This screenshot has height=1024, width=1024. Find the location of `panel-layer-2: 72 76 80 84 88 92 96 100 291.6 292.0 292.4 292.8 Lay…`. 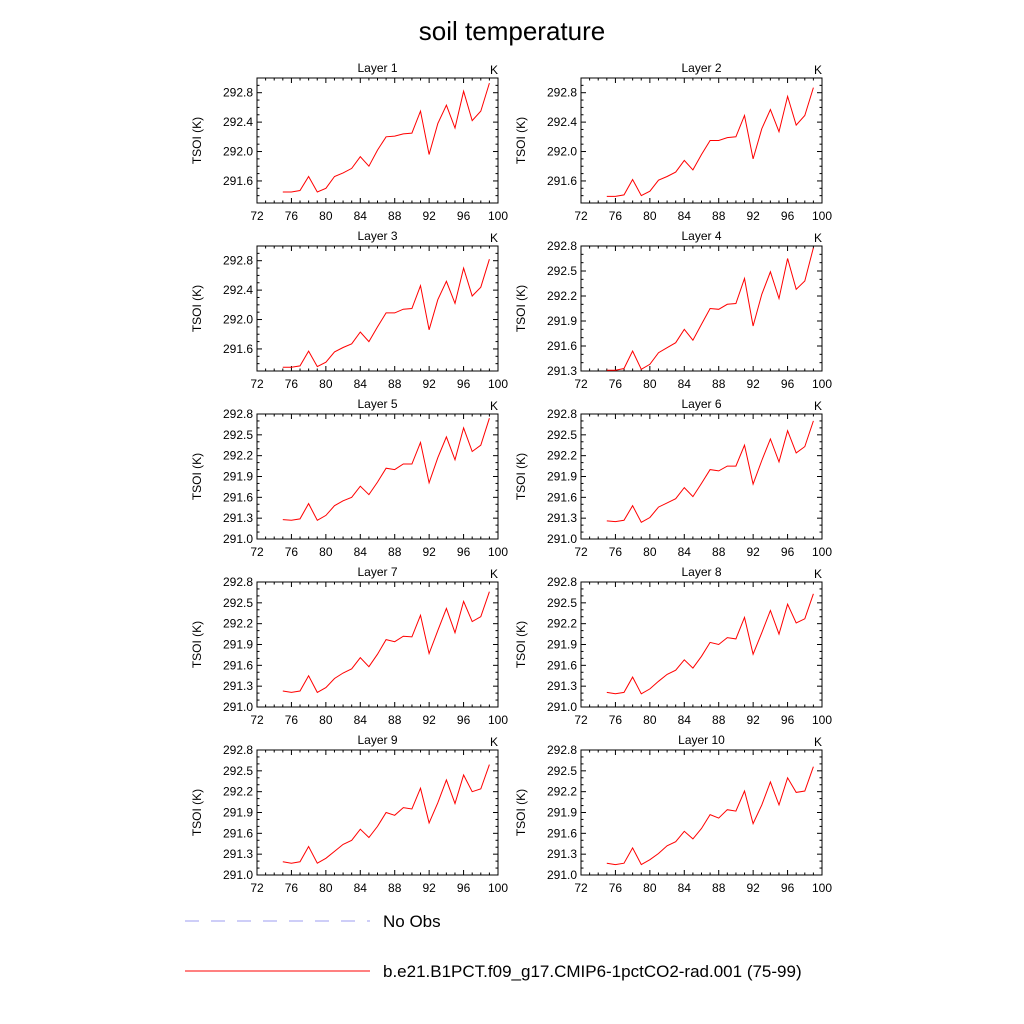

panel-layer-2: 72 76 80 84 88 92 96 100 291.6 292.0 292.4 292.8 Lay… is located at coordinates (673, 142).